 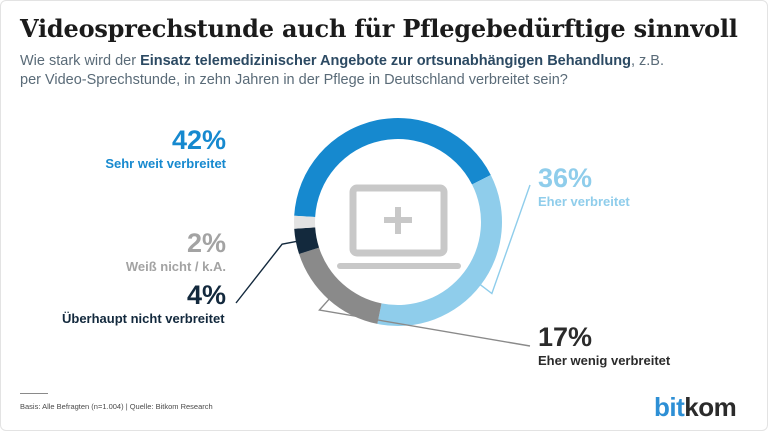 What do you see at coordinates (163, 252) in the screenshot?
I see `label-weiss-nicht: 2% Weiß nicht / k.A.` at bounding box center [163, 252].